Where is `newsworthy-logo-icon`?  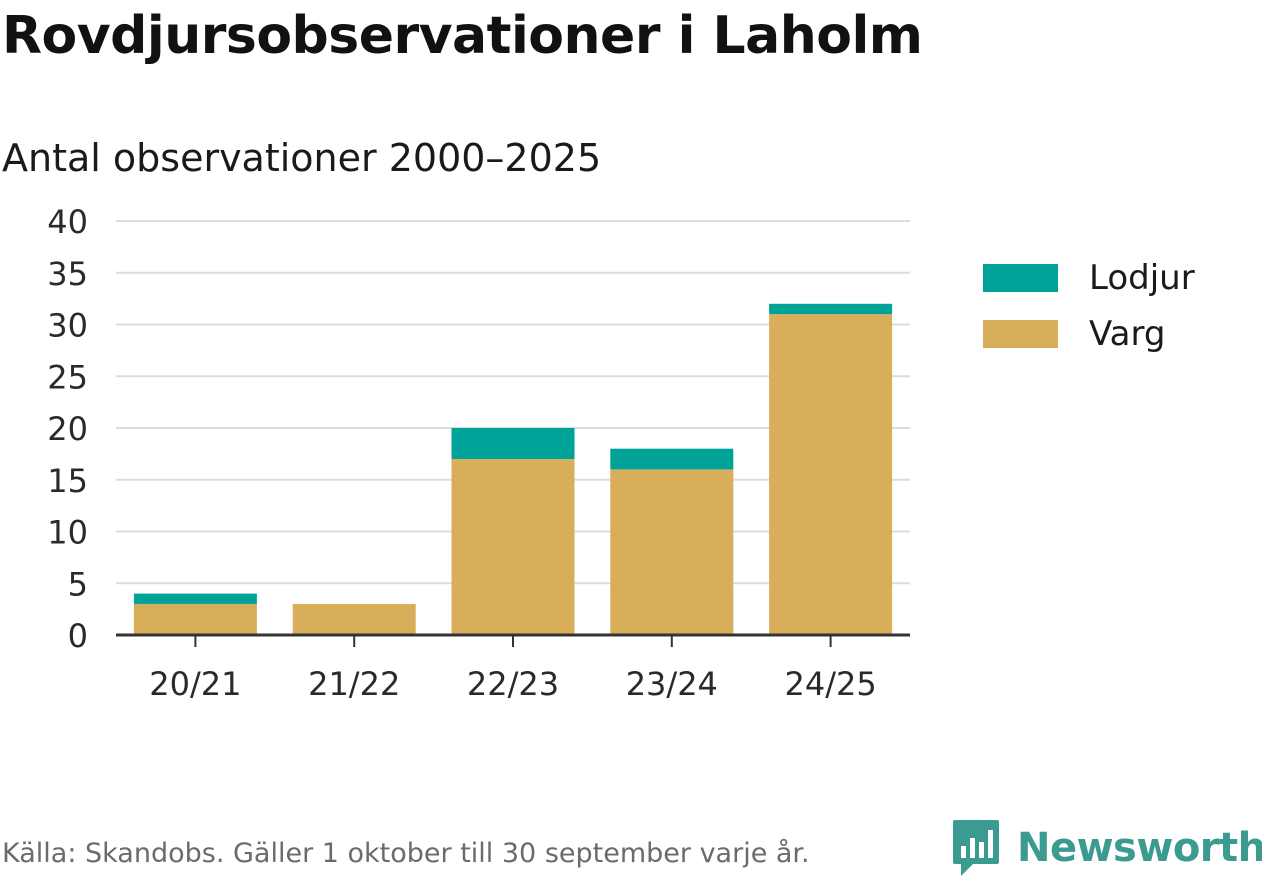 newsworthy-logo-icon is located at coordinates (976, 848).